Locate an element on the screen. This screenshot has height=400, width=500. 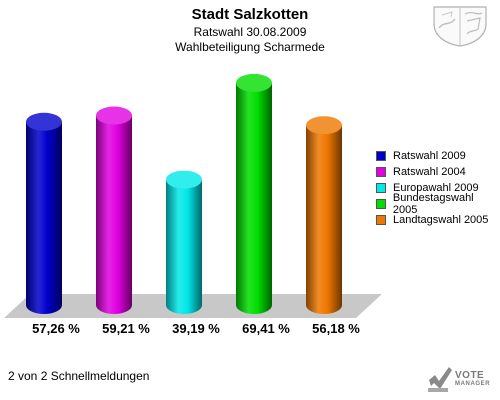
legend-label: Europawahl 2009 is located at coordinates (436, 188).